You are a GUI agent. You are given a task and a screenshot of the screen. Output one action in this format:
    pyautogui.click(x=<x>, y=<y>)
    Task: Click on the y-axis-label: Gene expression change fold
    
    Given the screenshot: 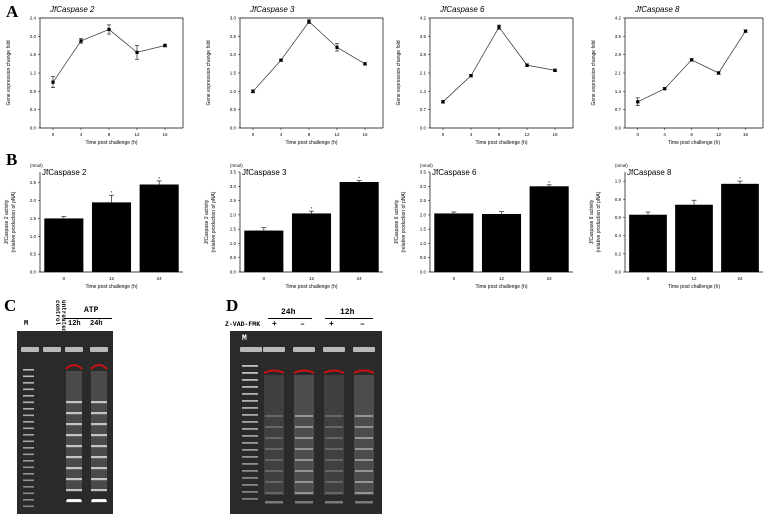 What is the action you would take?
    pyautogui.click(x=9, y=72)
    